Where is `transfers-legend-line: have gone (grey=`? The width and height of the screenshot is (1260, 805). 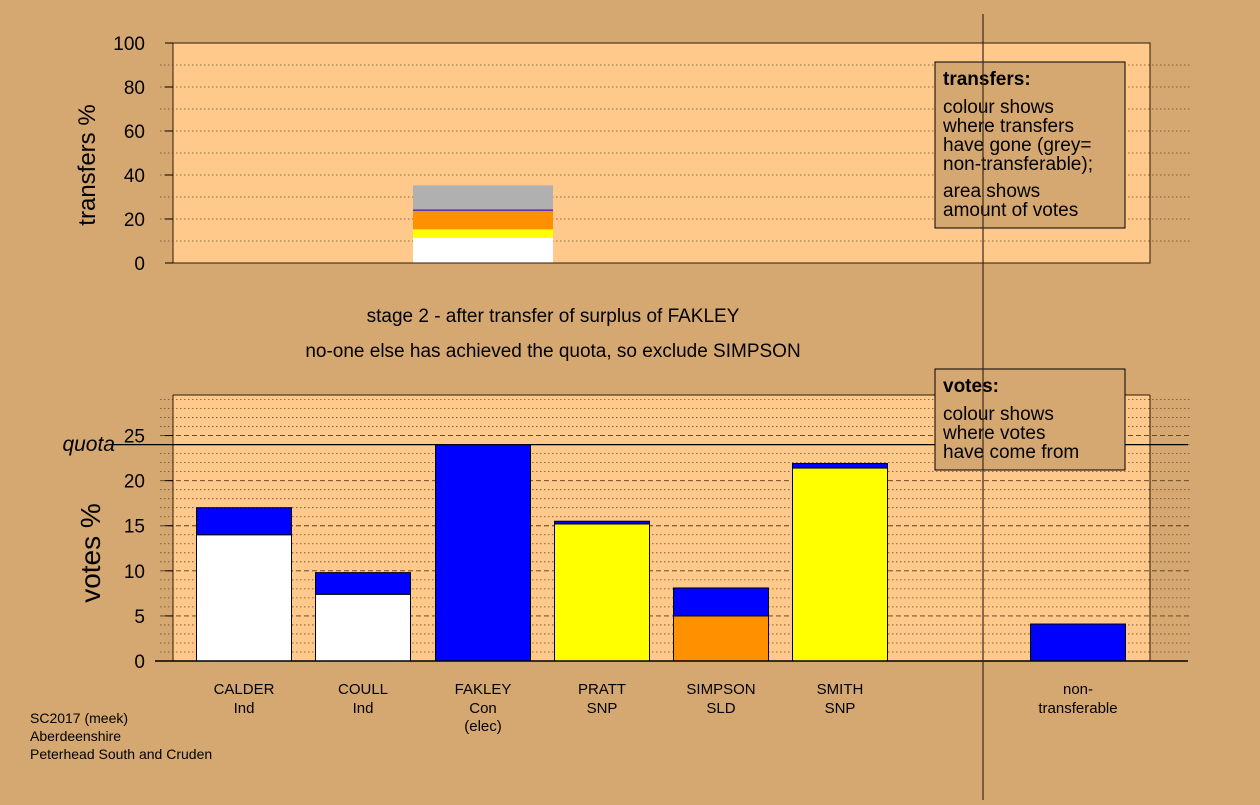
transfers-legend-line: have gone (grey= is located at coordinates (1017, 145).